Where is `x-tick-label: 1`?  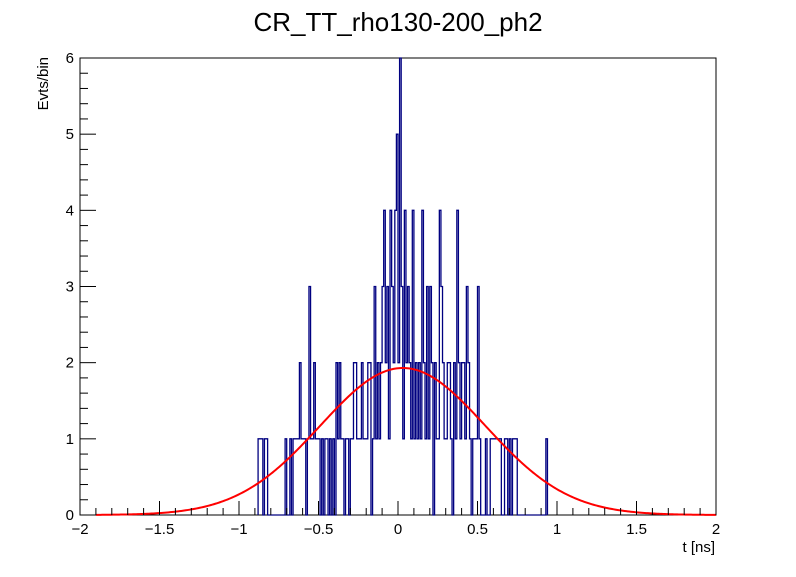
x-tick-label: 1 is located at coordinates (557, 529).